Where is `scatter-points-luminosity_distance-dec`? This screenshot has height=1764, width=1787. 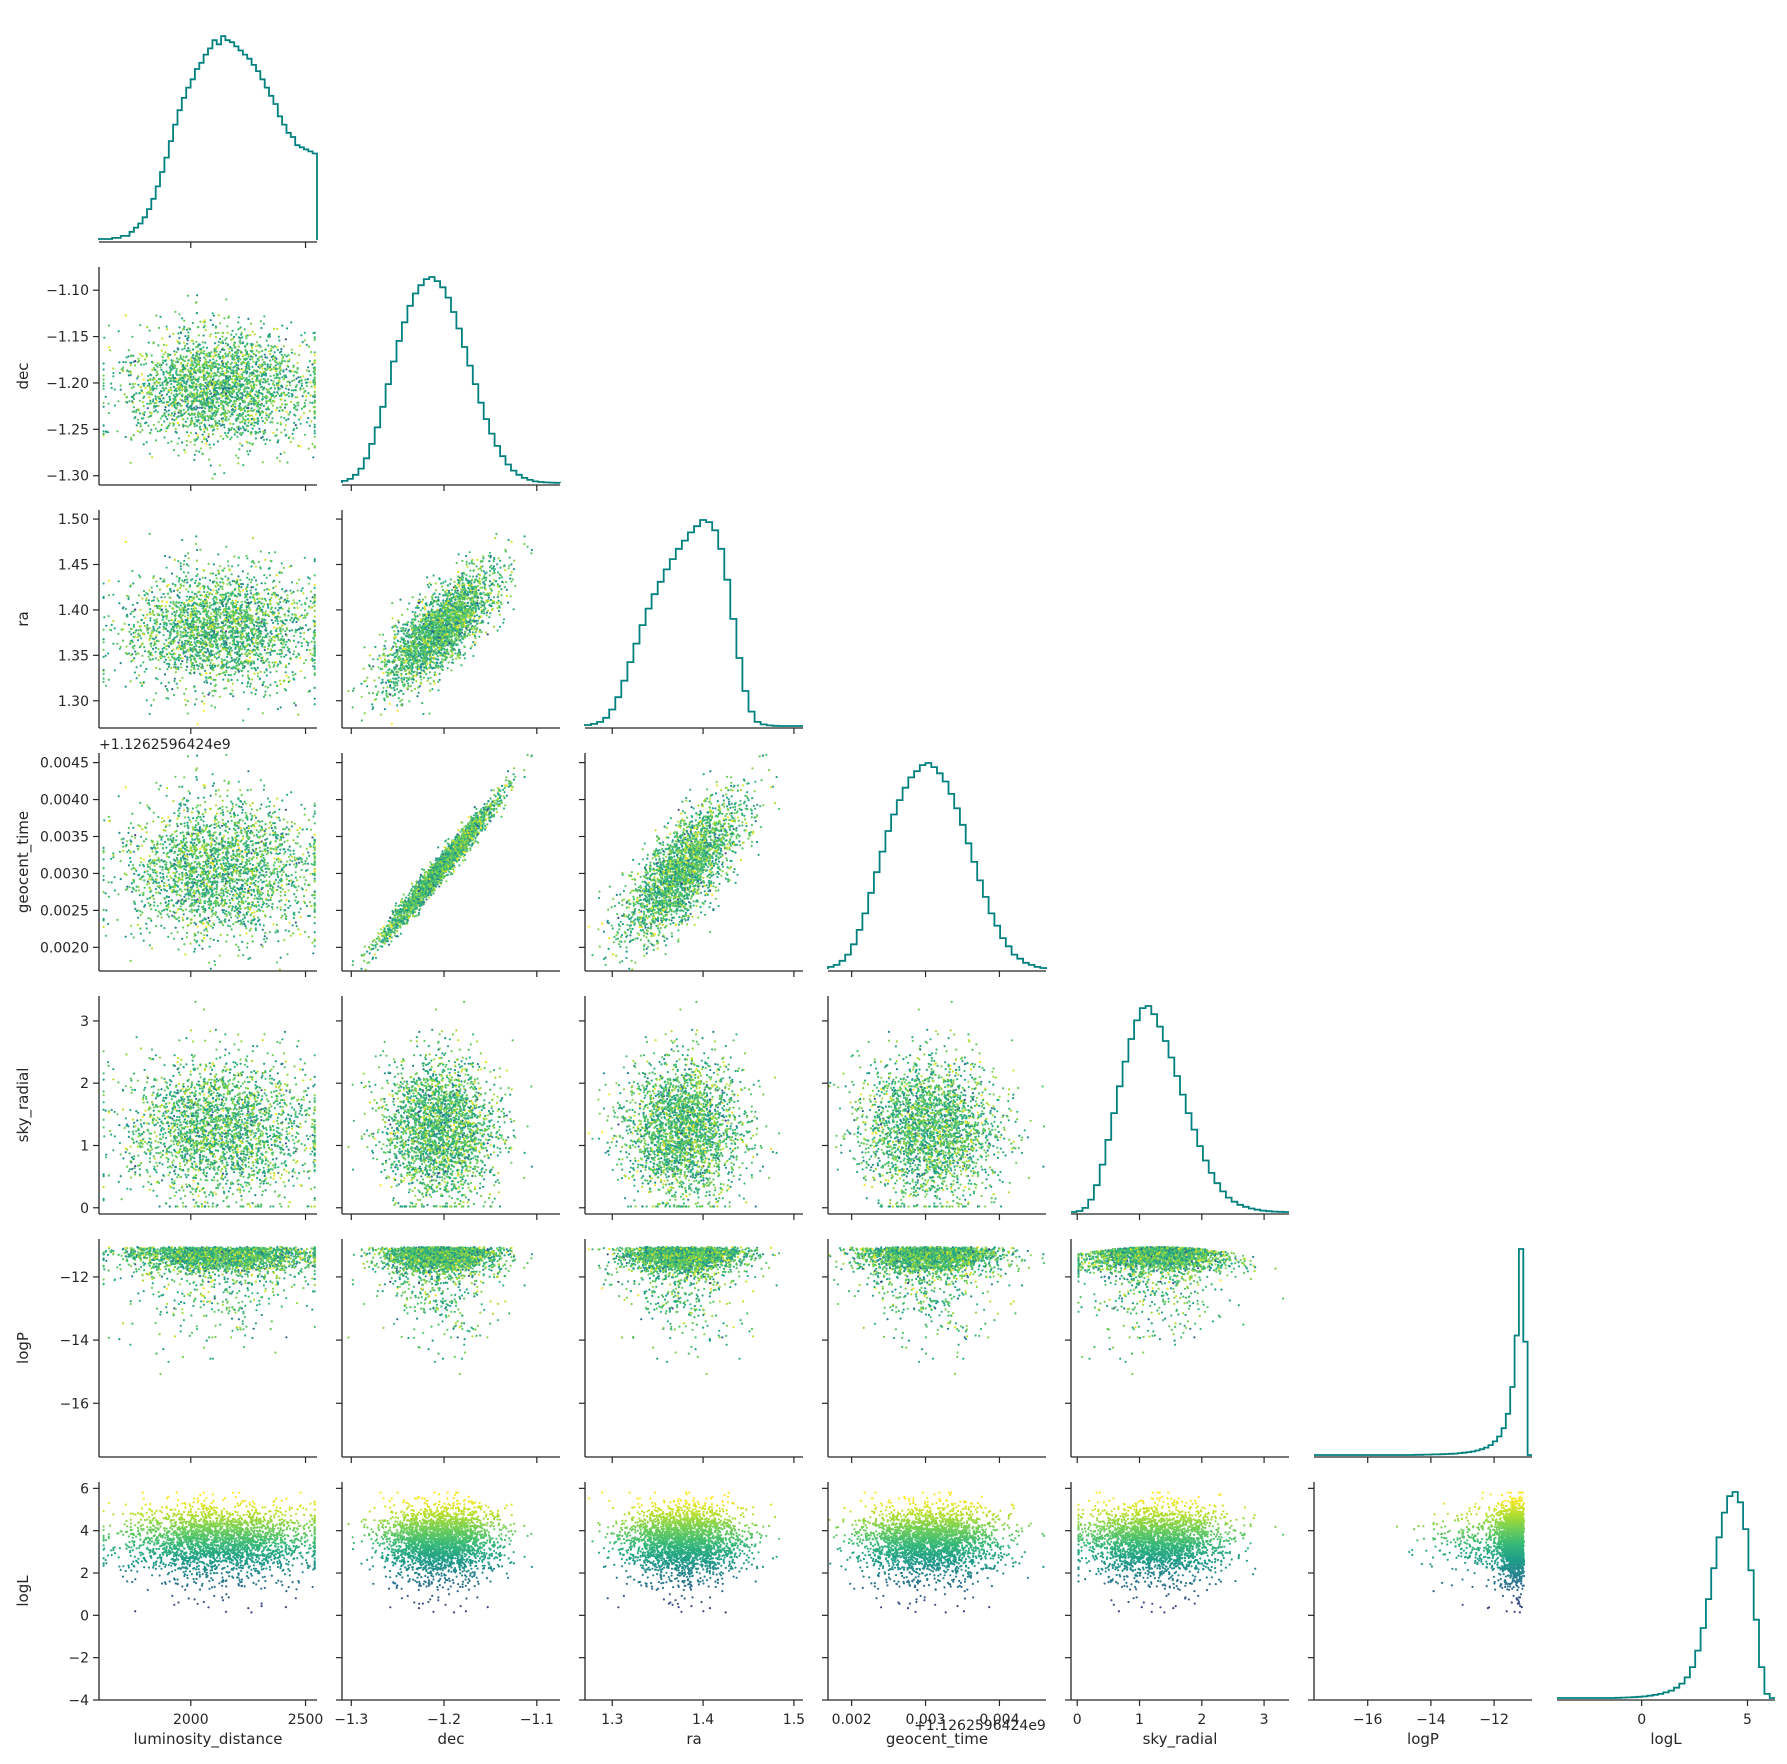
scatter-points-luminosity_distance-dec is located at coordinates (209, 387).